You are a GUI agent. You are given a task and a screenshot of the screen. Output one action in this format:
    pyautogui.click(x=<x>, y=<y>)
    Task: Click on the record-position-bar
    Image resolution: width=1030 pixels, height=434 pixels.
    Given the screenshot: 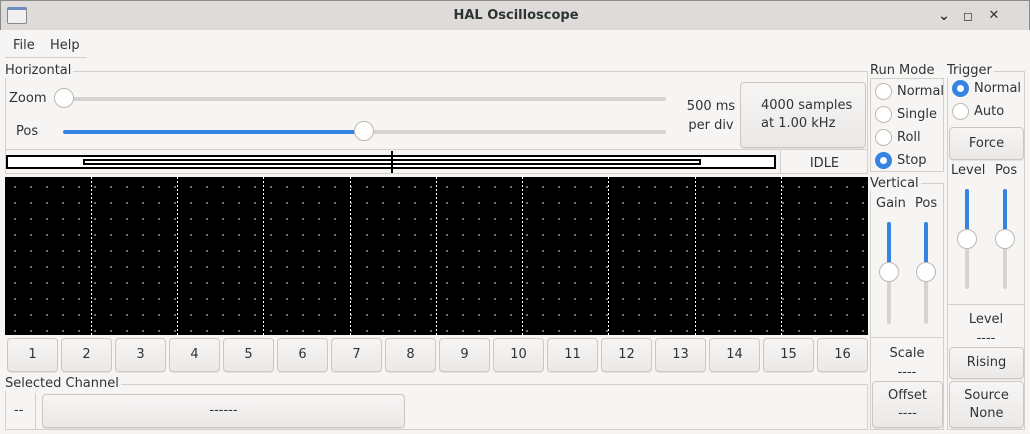 What is the action you would take?
    pyautogui.click(x=391, y=162)
    